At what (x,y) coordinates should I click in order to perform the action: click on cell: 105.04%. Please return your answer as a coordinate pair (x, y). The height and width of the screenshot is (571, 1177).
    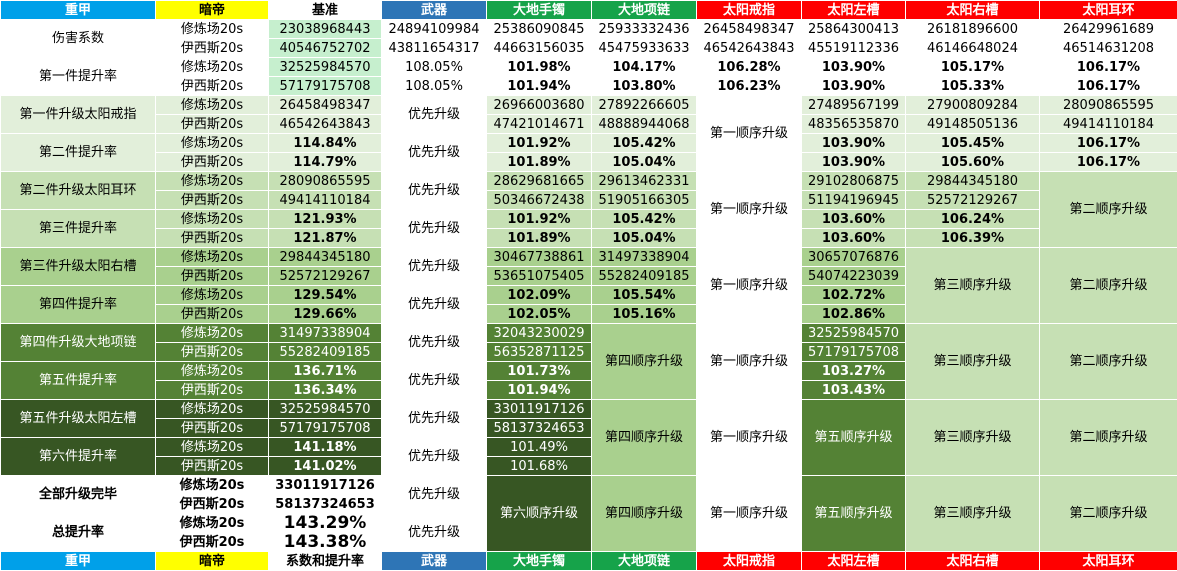
    Looking at the image, I should click on (644, 238).